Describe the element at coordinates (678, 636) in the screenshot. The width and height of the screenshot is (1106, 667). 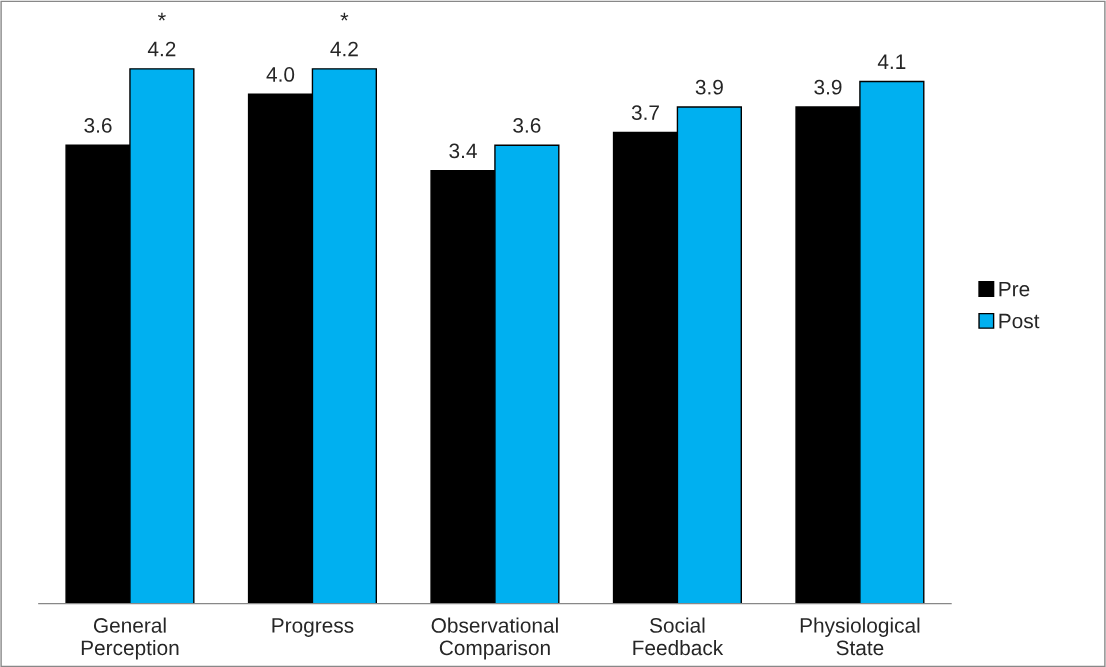
I see `x-tick-label: Social Feedback` at that location.